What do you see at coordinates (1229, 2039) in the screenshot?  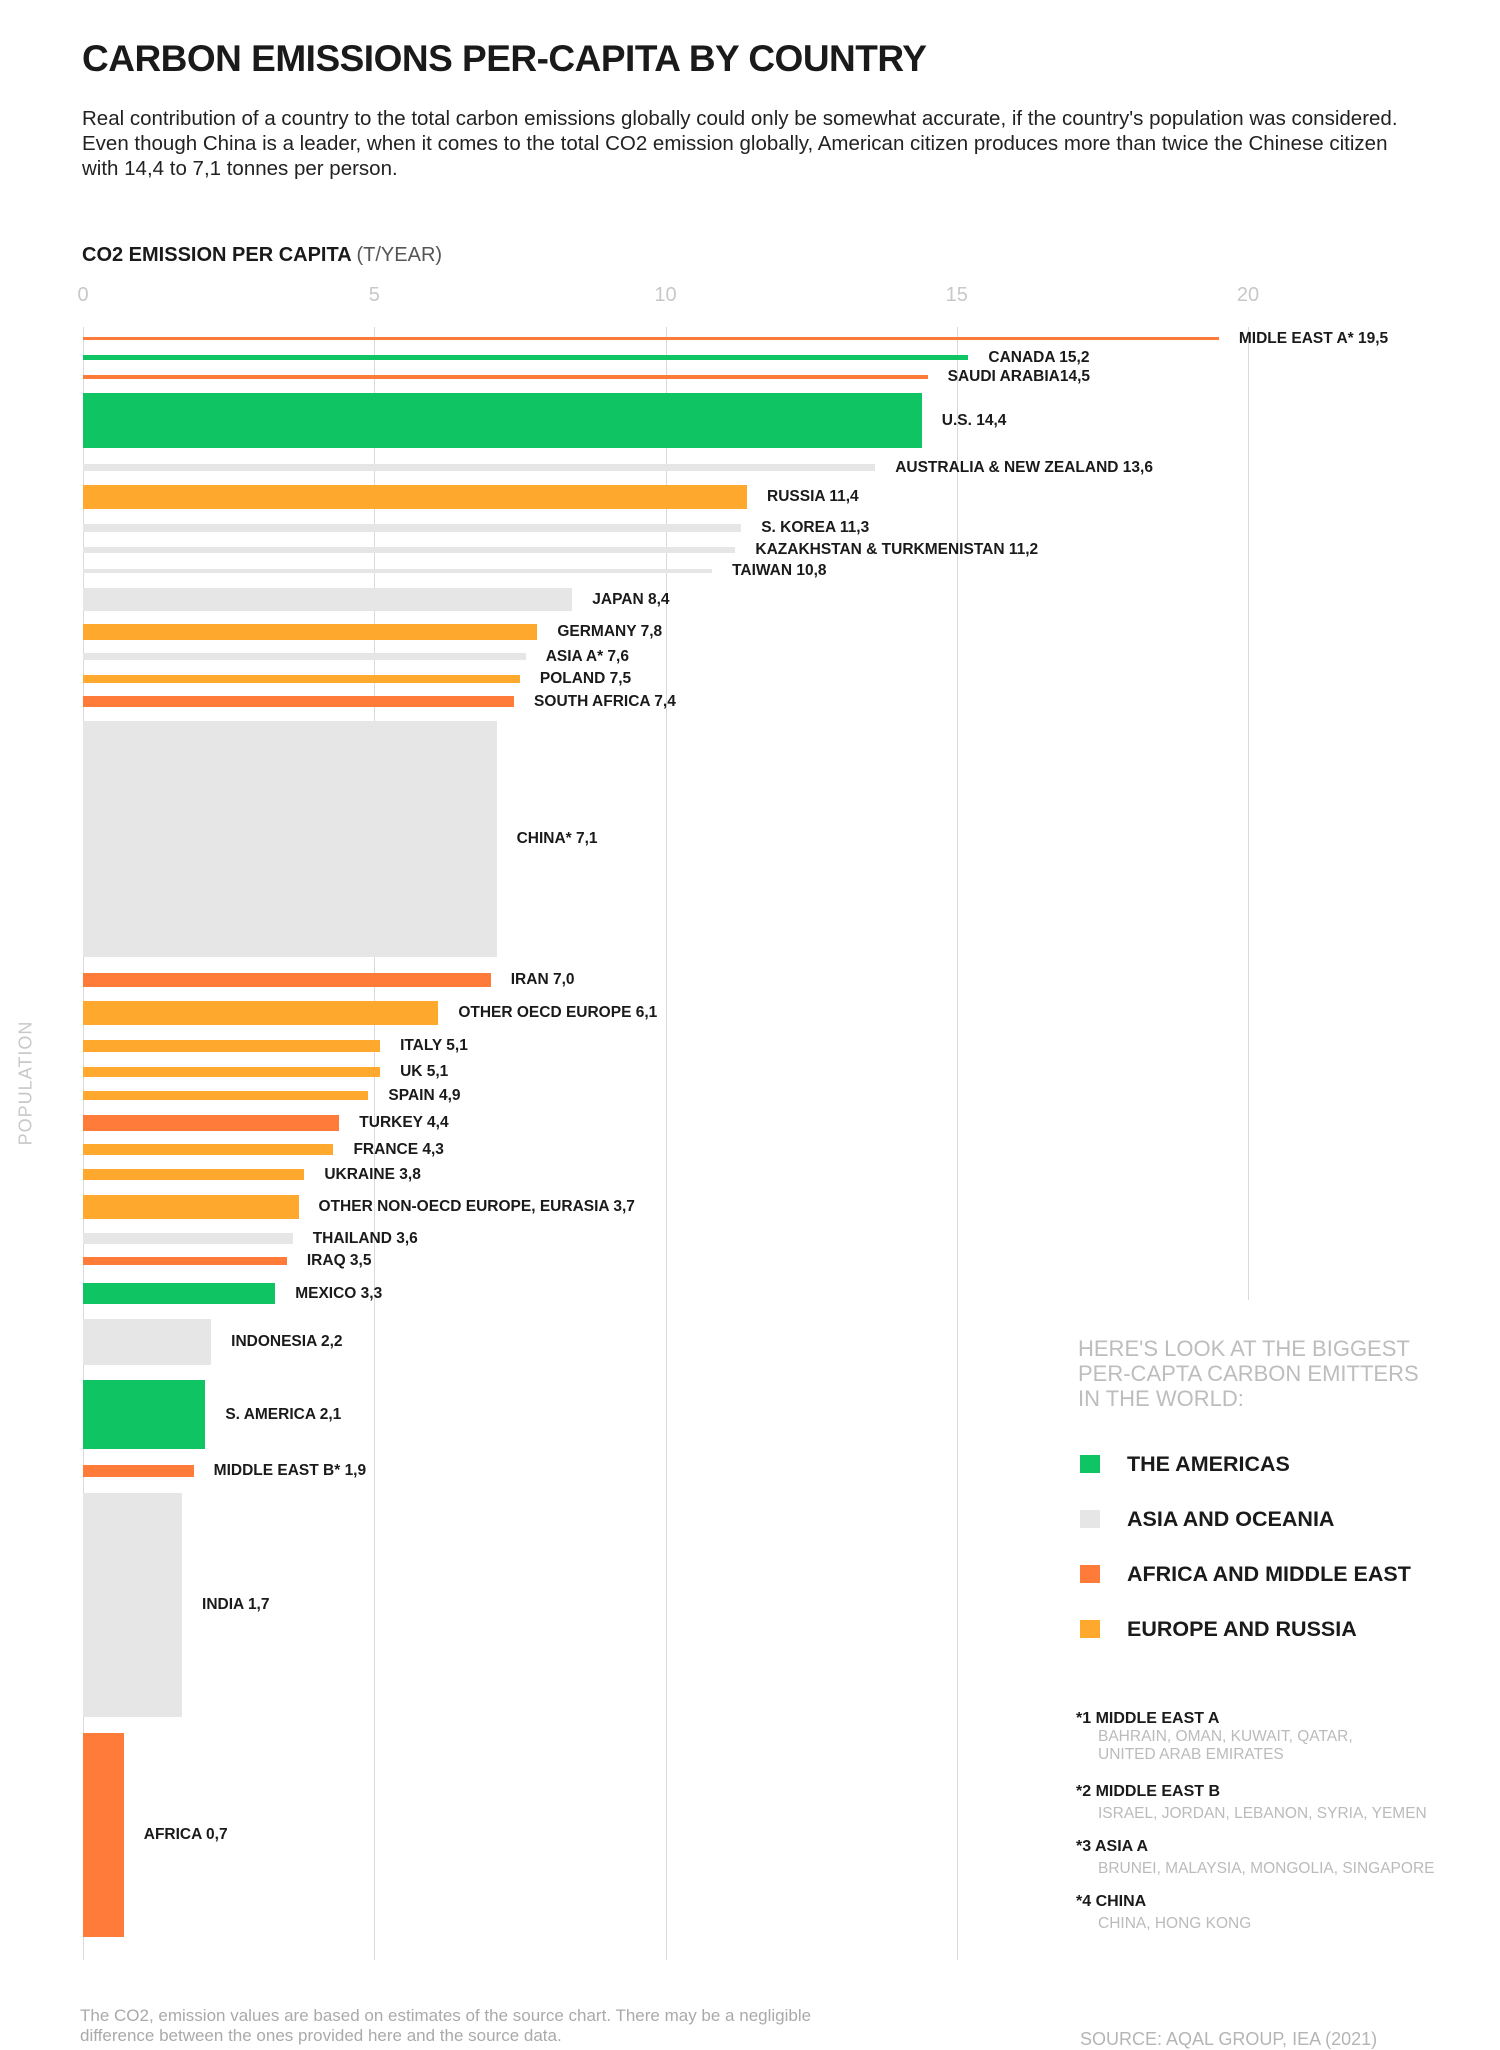 I see `source: SOURCE: AQAL GROUP, IEA (2021)` at bounding box center [1229, 2039].